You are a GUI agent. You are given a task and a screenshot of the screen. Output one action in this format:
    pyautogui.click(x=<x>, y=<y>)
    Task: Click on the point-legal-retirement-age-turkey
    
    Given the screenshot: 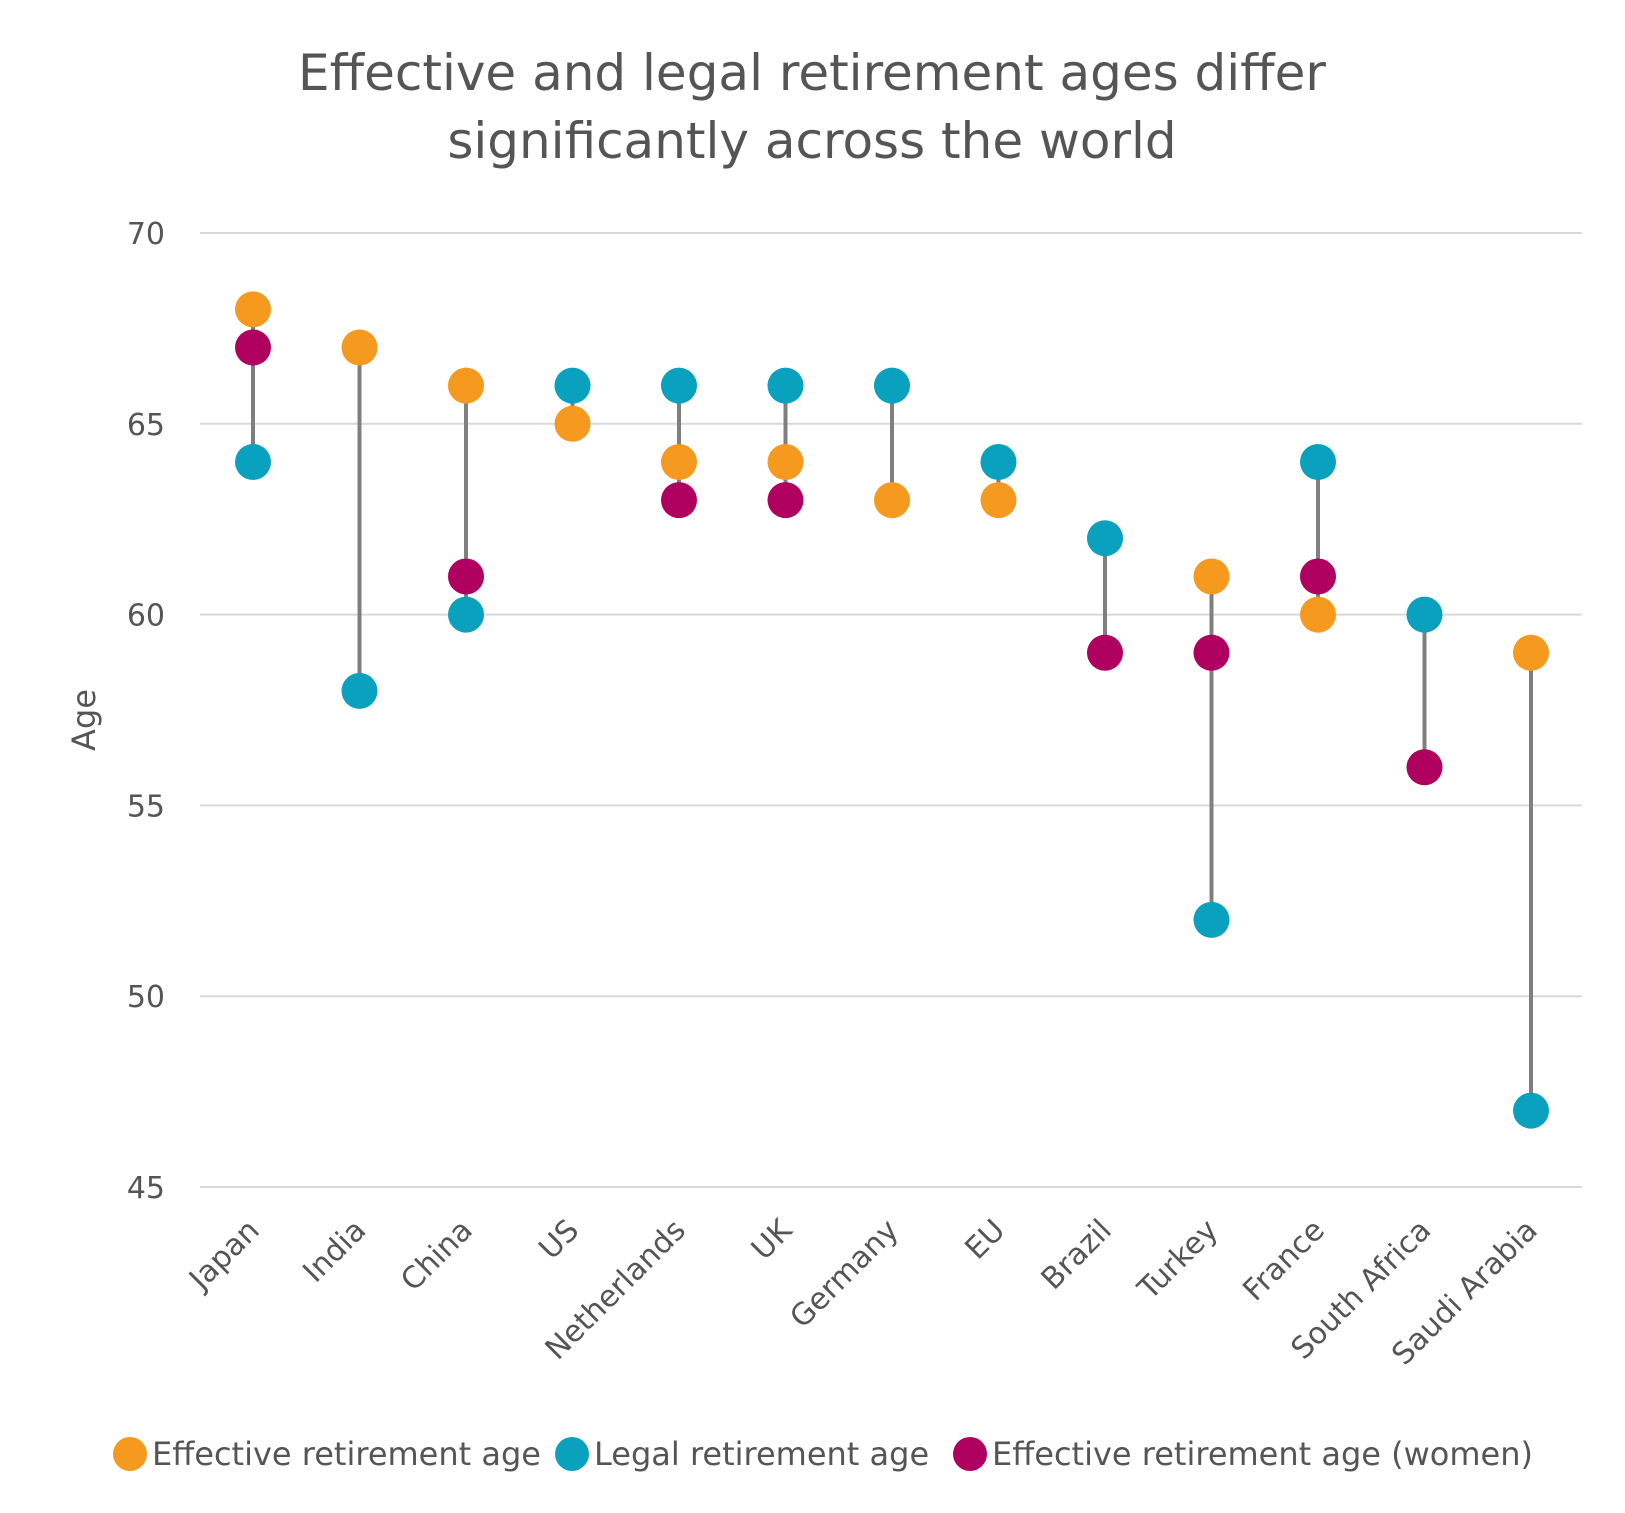 What is the action you would take?
    pyautogui.click(x=1211, y=919)
    